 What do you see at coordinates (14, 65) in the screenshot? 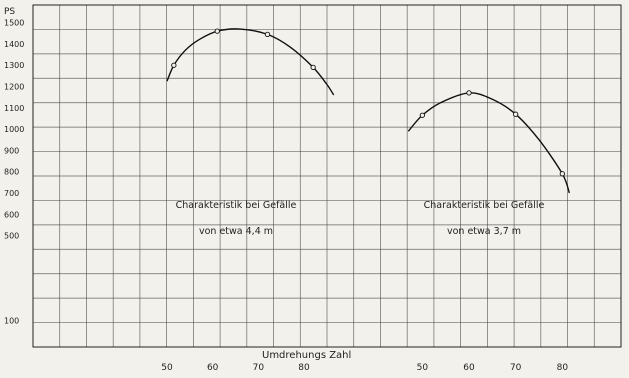
I see `y-tick-label: 1300` at bounding box center [14, 65].